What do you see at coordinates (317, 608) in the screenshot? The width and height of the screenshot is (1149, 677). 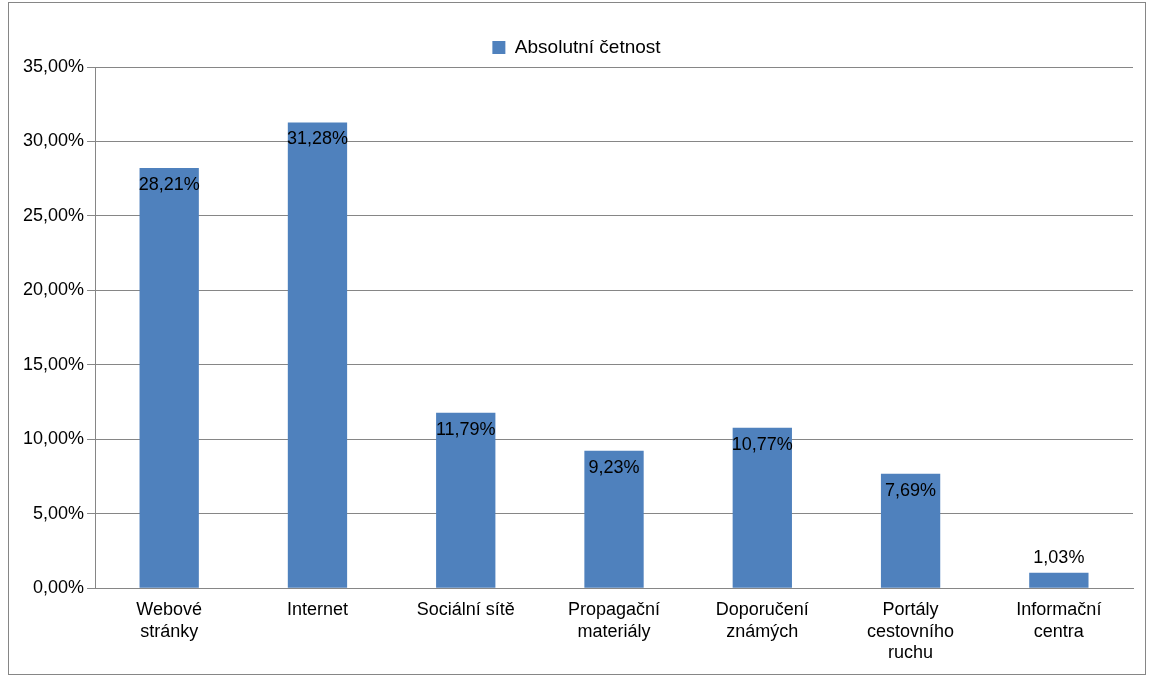 I see `x-tick-label: Internet` at bounding box center [317, 608].